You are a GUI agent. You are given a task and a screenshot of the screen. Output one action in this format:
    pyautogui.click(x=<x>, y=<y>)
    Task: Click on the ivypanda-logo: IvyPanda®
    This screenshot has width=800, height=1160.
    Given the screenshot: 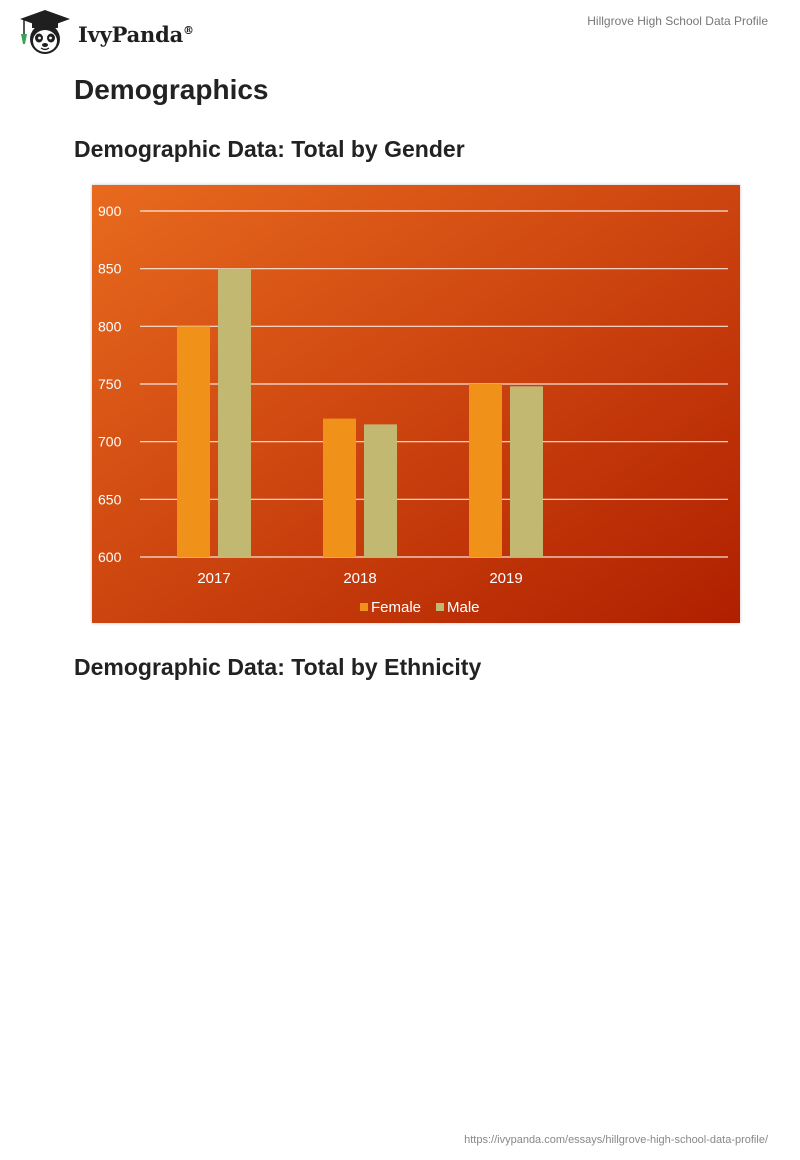 What is the action you would take?
    pyautogui.click(x=106, y=32)
    